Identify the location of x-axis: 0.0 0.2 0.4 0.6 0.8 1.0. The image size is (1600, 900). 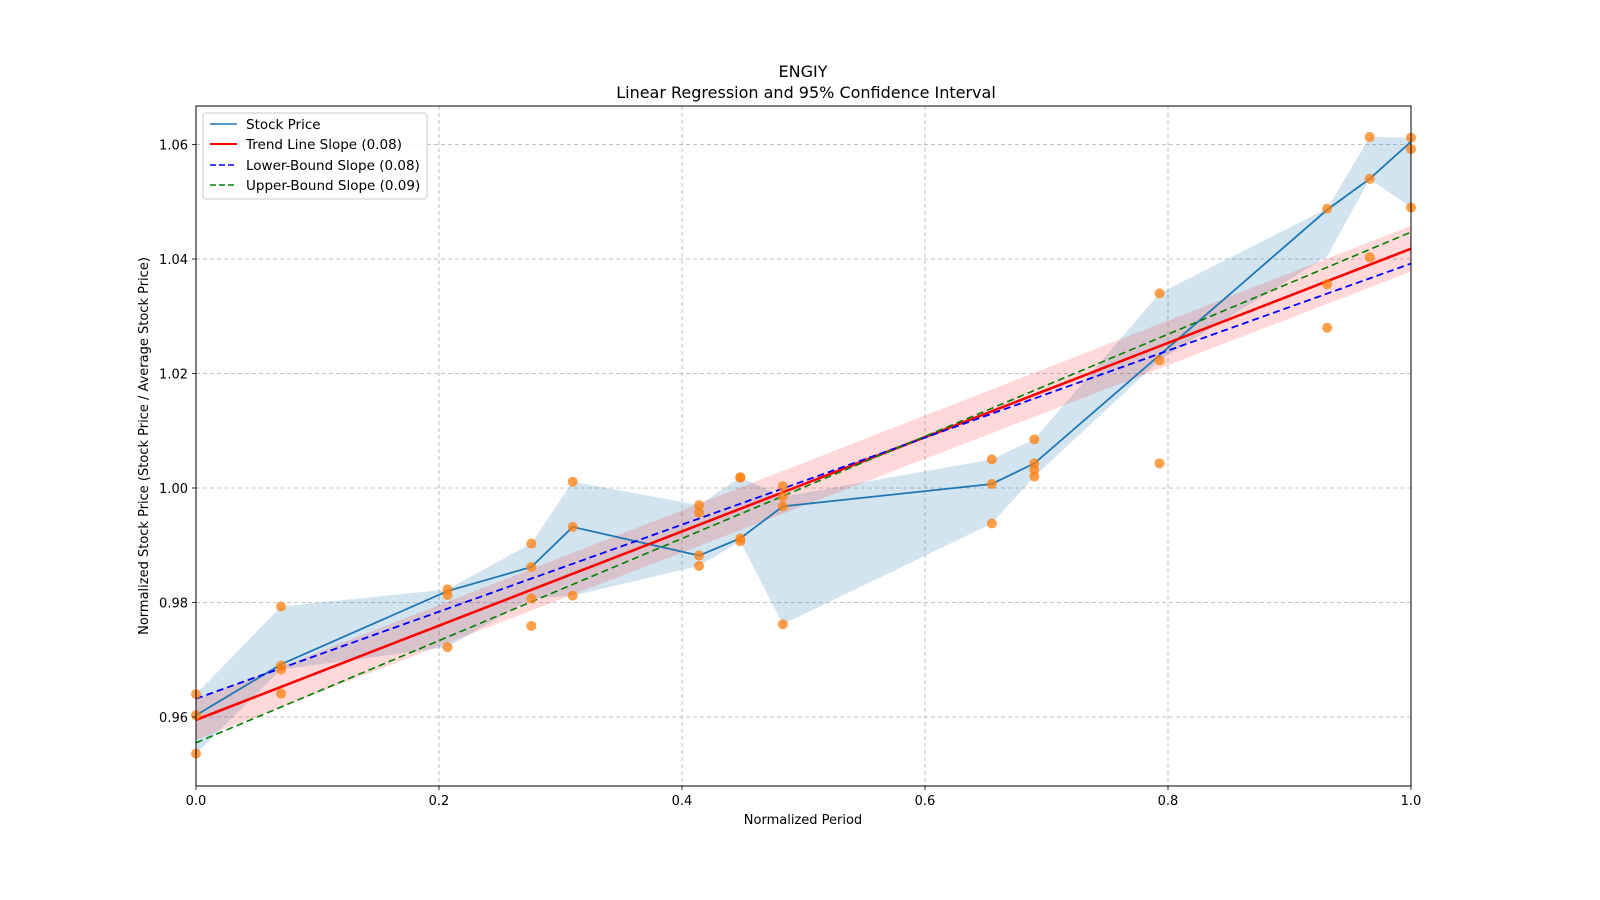
(804, 797).